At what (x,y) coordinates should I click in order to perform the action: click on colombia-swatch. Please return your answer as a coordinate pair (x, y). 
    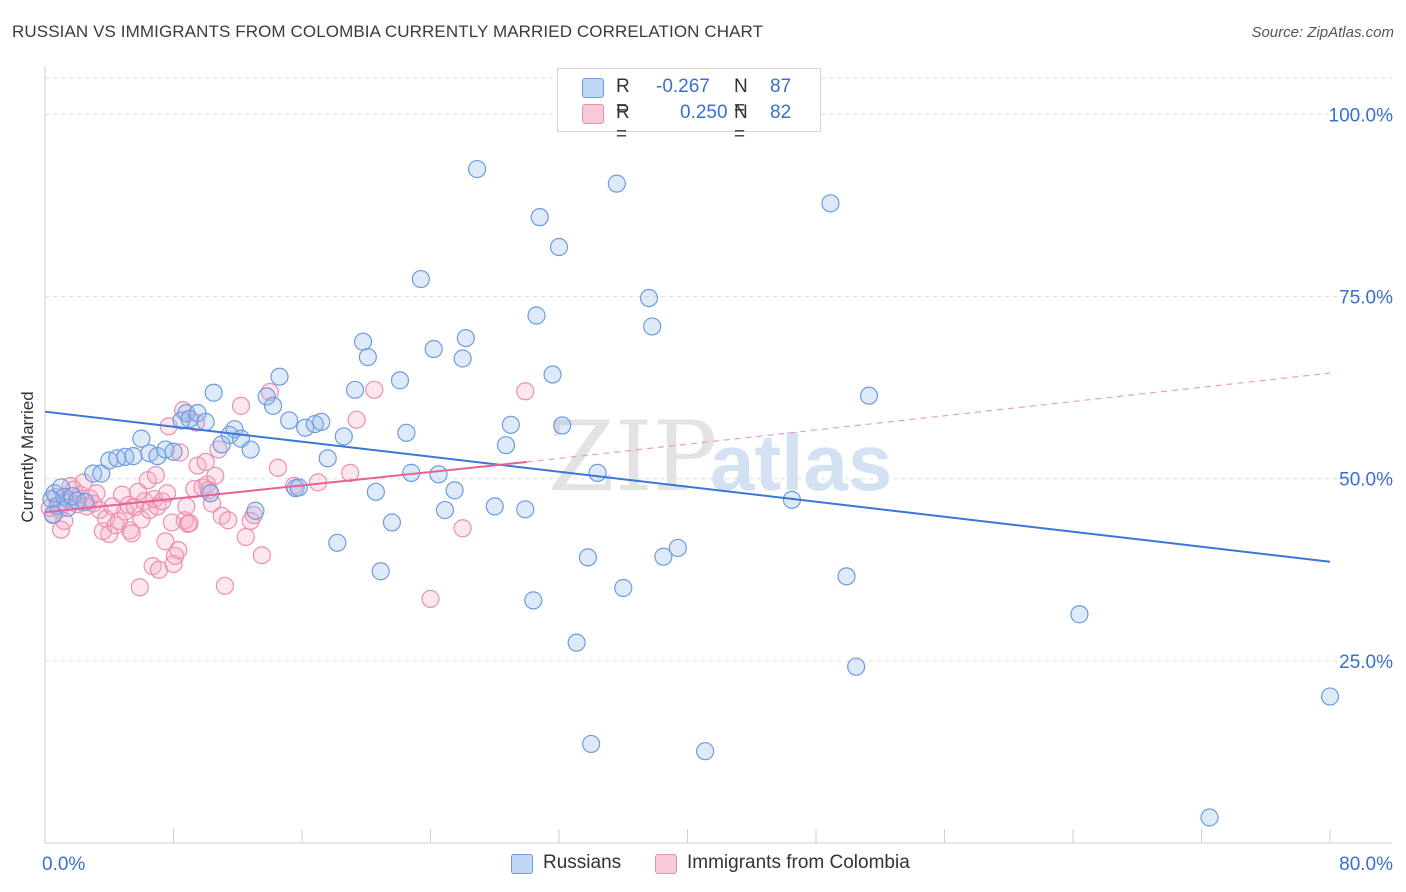
    Looking at the image, I should click on (593, 114).